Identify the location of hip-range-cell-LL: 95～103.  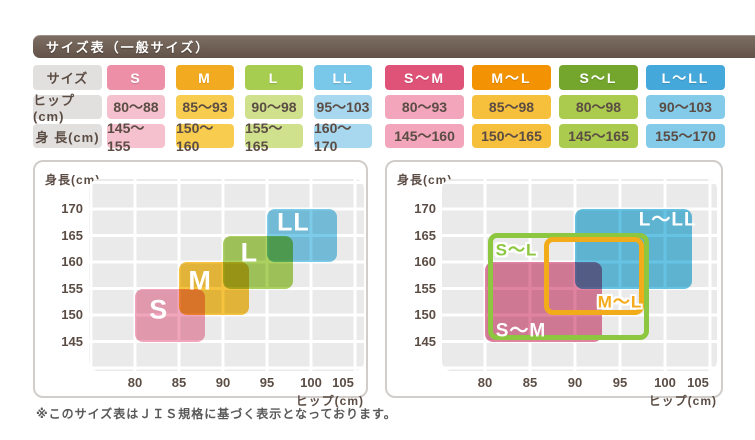
(343, 107).